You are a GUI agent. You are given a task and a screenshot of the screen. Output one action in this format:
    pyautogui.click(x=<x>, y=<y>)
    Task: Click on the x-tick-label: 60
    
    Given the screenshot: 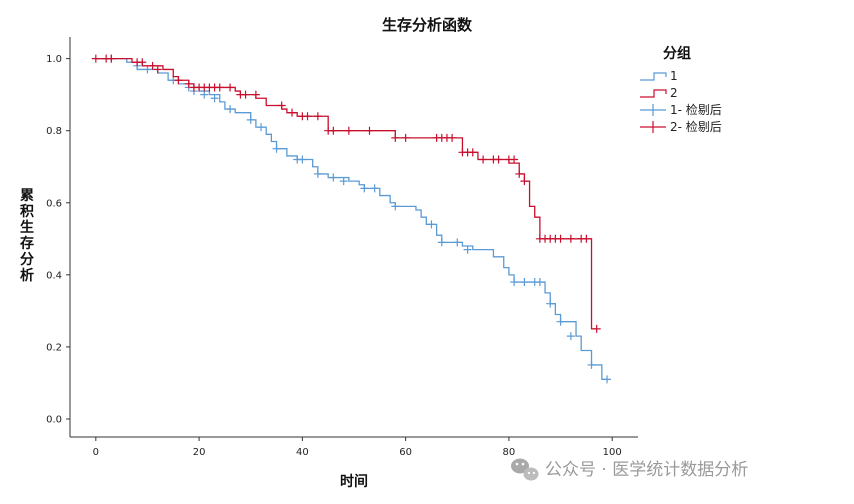 What is the action you would take?
    pyautogui.click(x=405, y=452)
    